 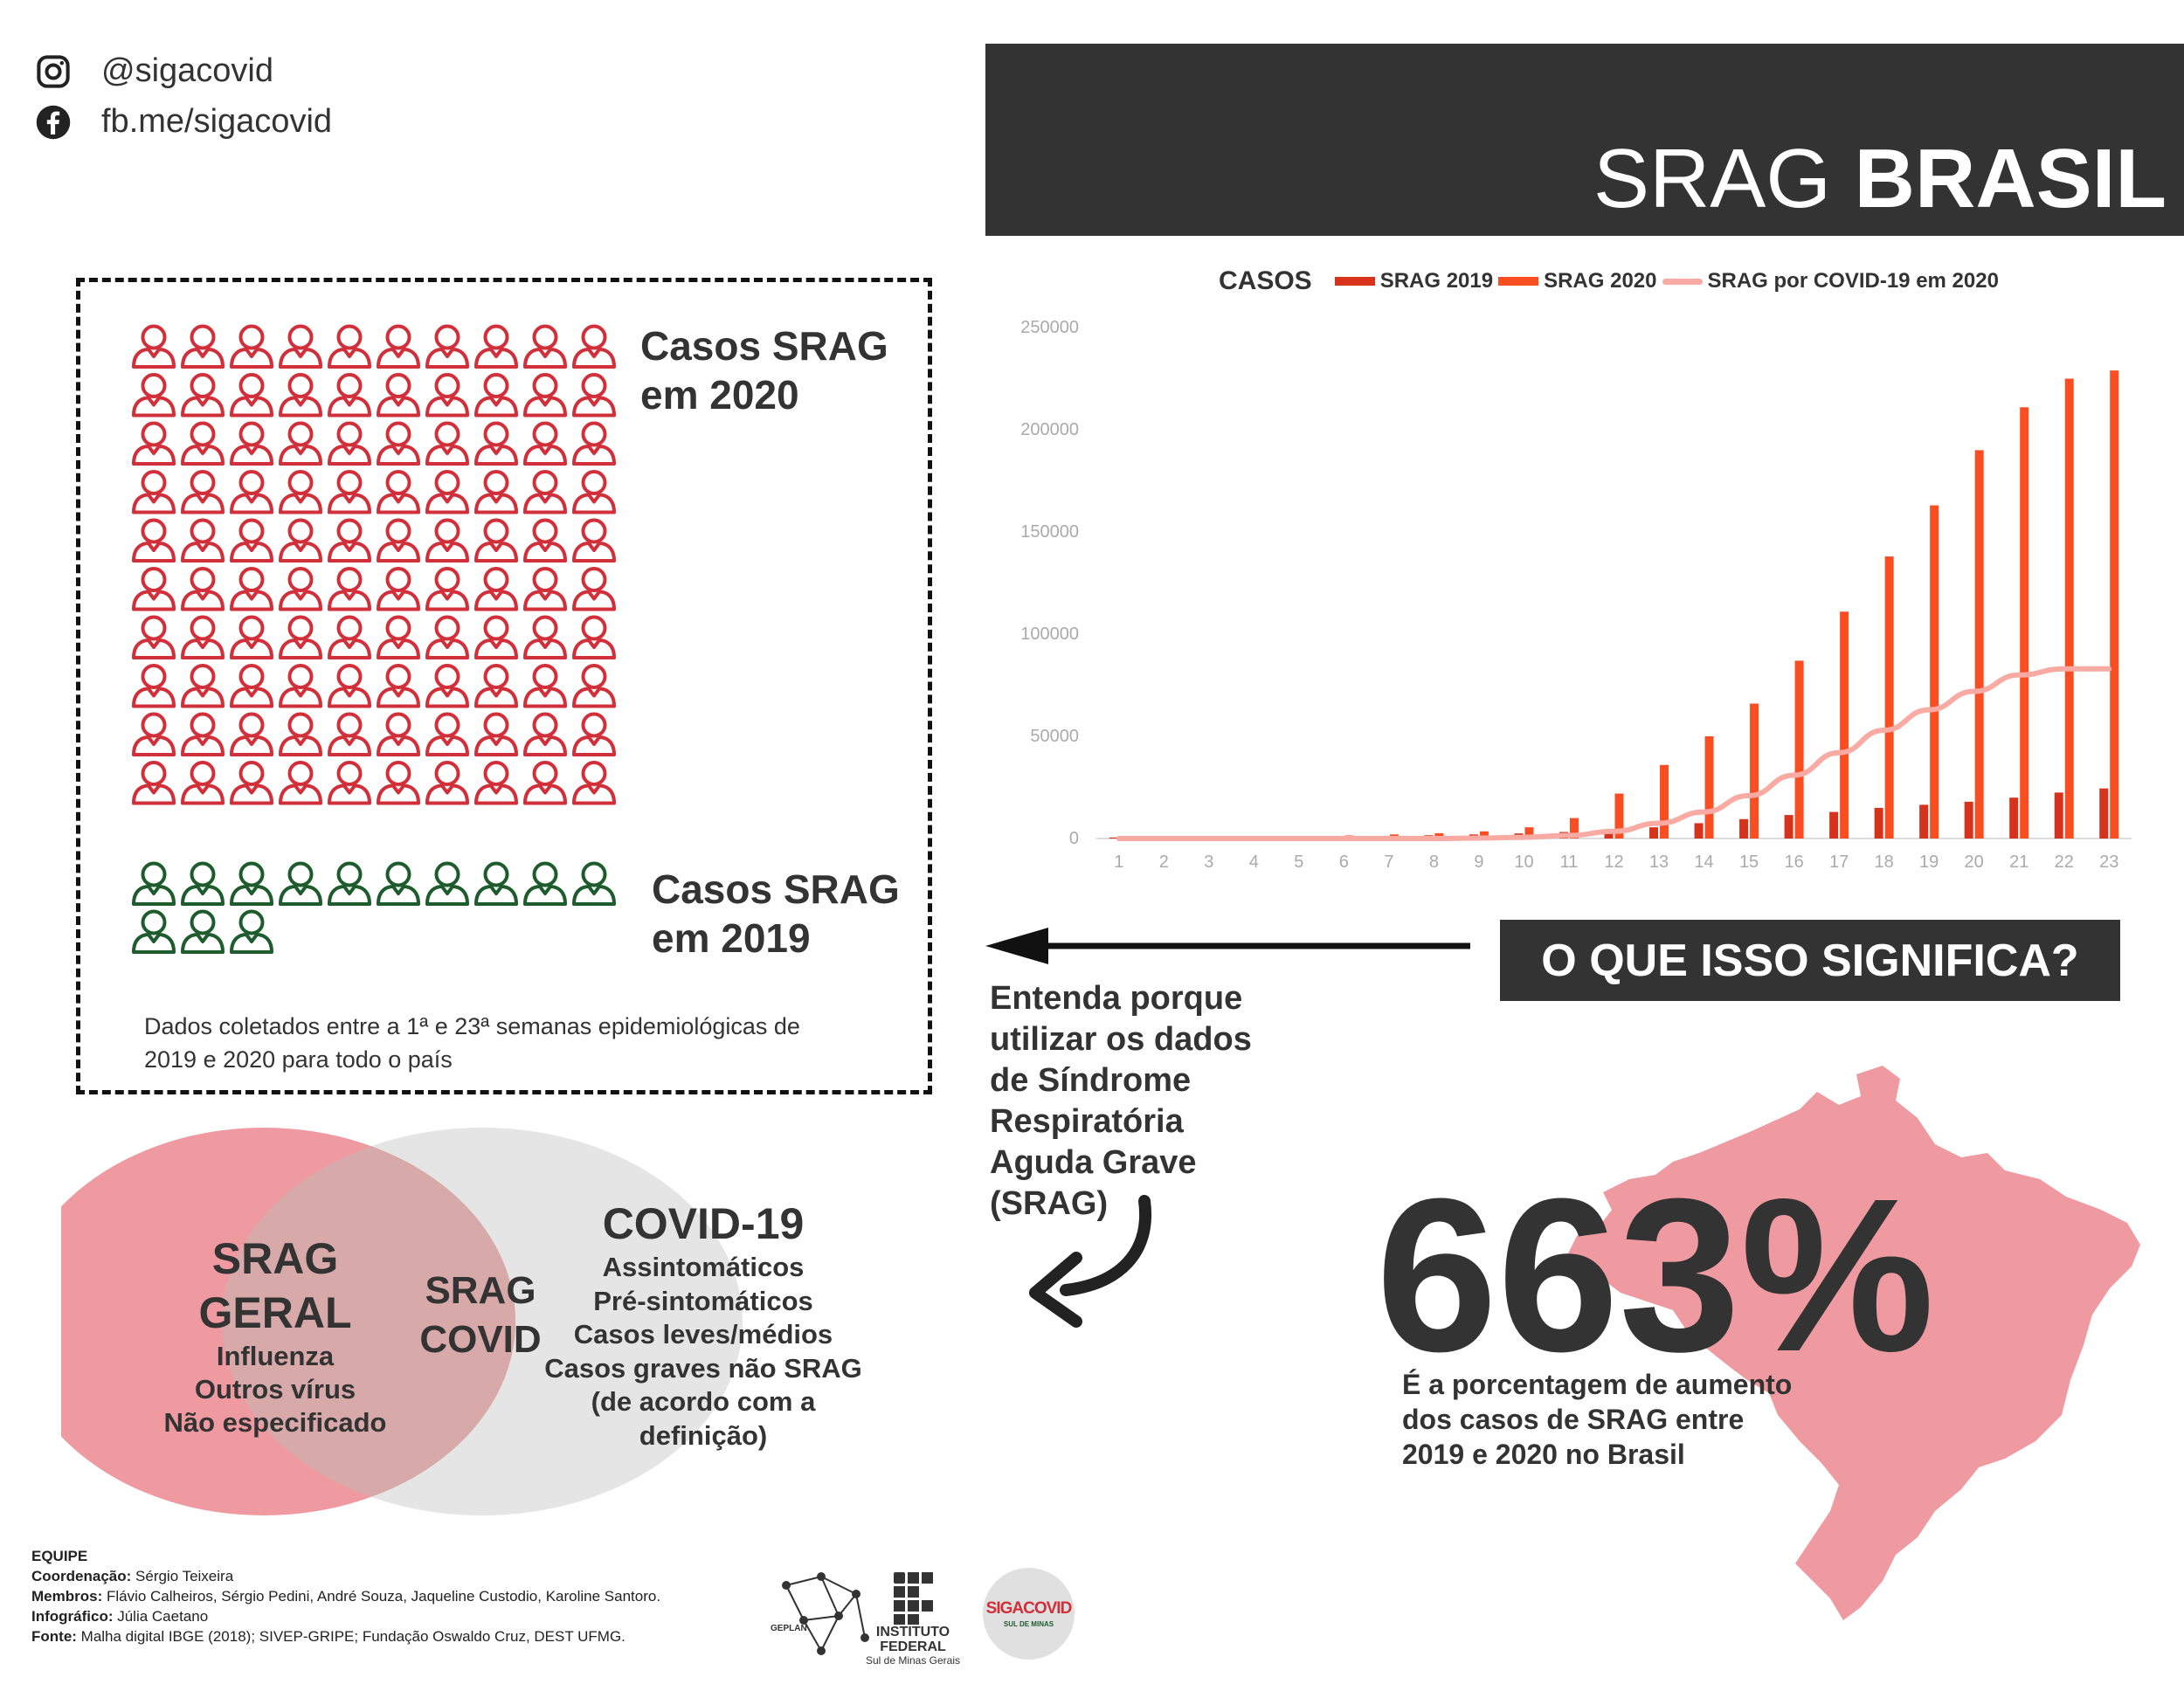 I want to click on venn-item: definição), so click(x=703, y=1435).